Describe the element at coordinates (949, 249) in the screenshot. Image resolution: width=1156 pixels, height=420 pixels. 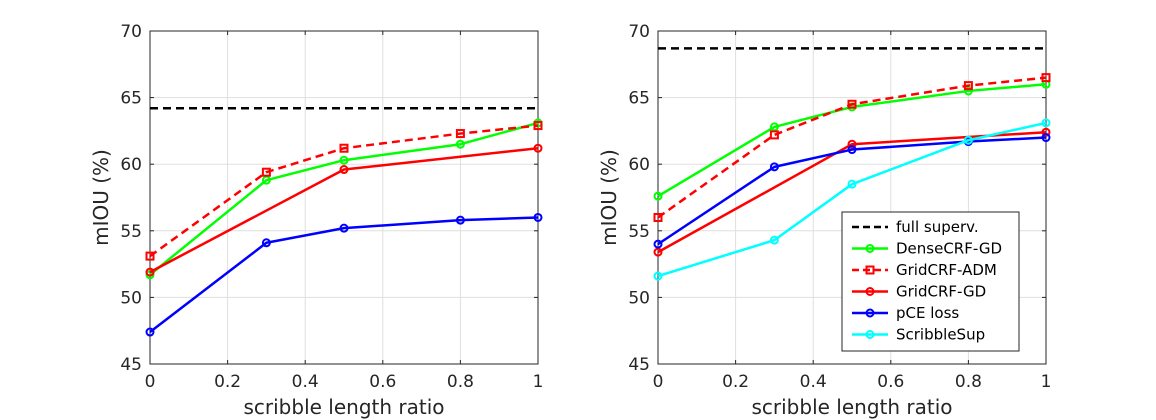
I see `legend-label-densecrf_gd: DenseCRF-GD` at that location.